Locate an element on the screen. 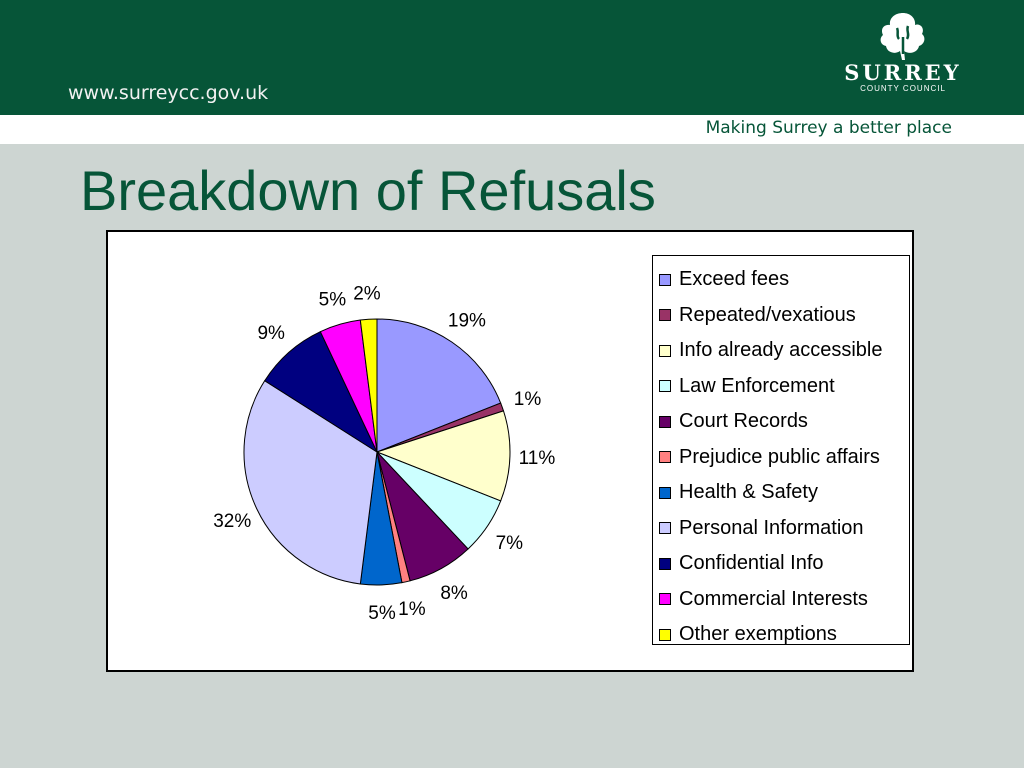 This screenshot has width=1024, height=768. legend-item: Other exemptions is located at coordinates (784, 635).